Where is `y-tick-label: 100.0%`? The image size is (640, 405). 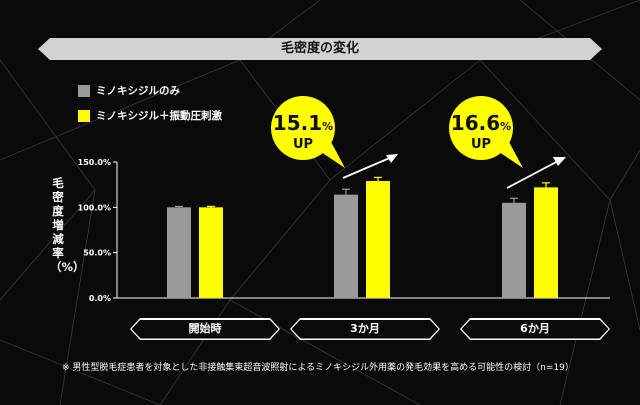
y-tick-label: 100.0% is located at coordinates (94, 207).